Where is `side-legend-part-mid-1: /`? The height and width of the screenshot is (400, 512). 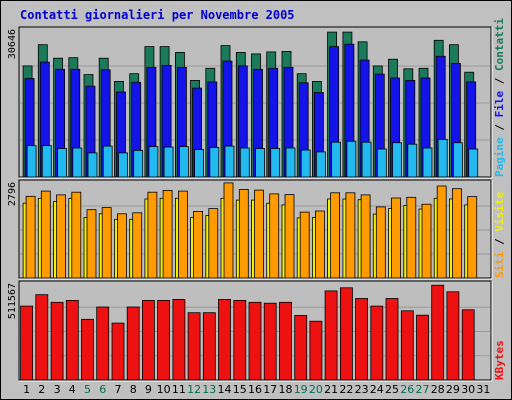
side-legend-part-mid-1: / is located at coordinates (499, 242).